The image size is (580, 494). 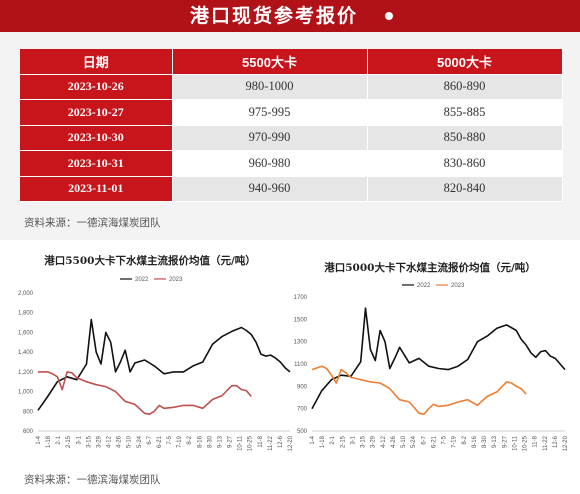 What do you see at coordinates (92, 480) in the screenshot?
I see `source-note-bottom: 资料来源：一德滨海煤炭团队` at bounding box center [92, 480].